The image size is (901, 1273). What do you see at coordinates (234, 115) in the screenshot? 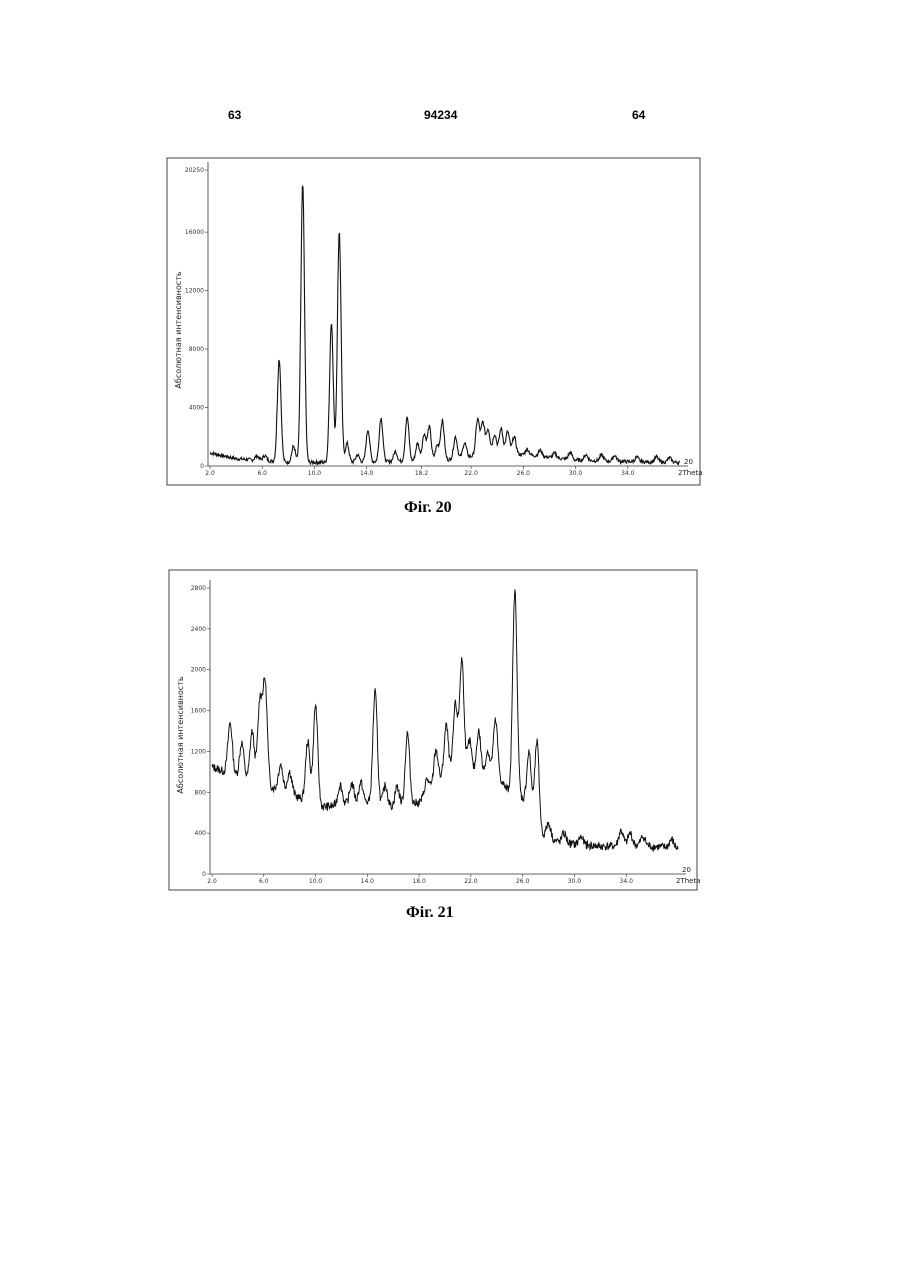
I see `page-number-left: 63` at bounding box center [234, 115].